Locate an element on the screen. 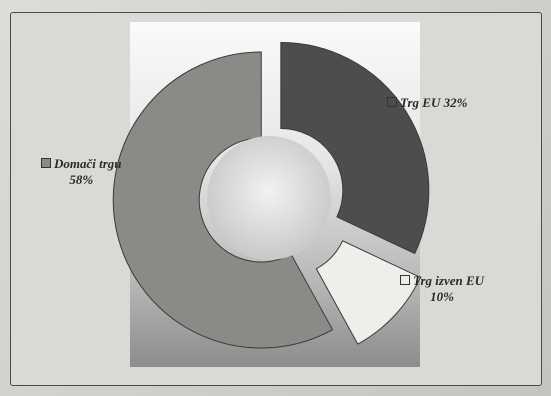 This screenshot has width=551, height=396. doughnut-hole is located at coordinates (269, 198).